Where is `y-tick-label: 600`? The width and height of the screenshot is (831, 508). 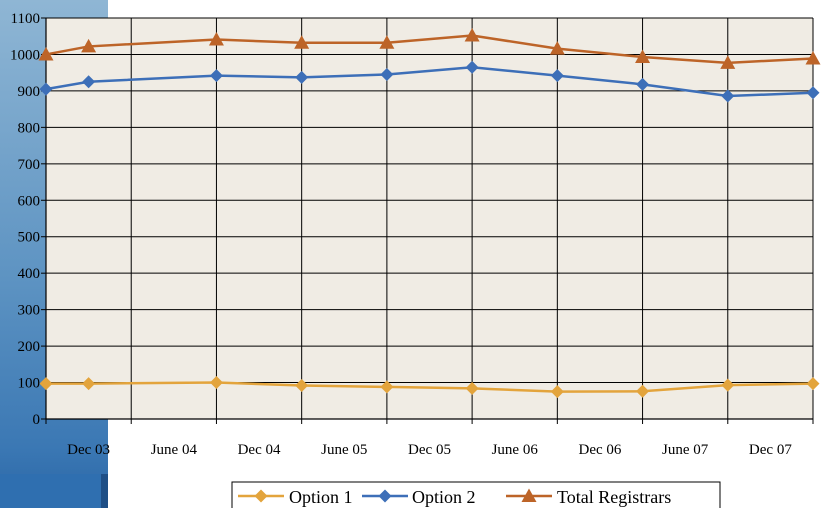
y-tick-label: 600 is located at coordinates (29, 201).